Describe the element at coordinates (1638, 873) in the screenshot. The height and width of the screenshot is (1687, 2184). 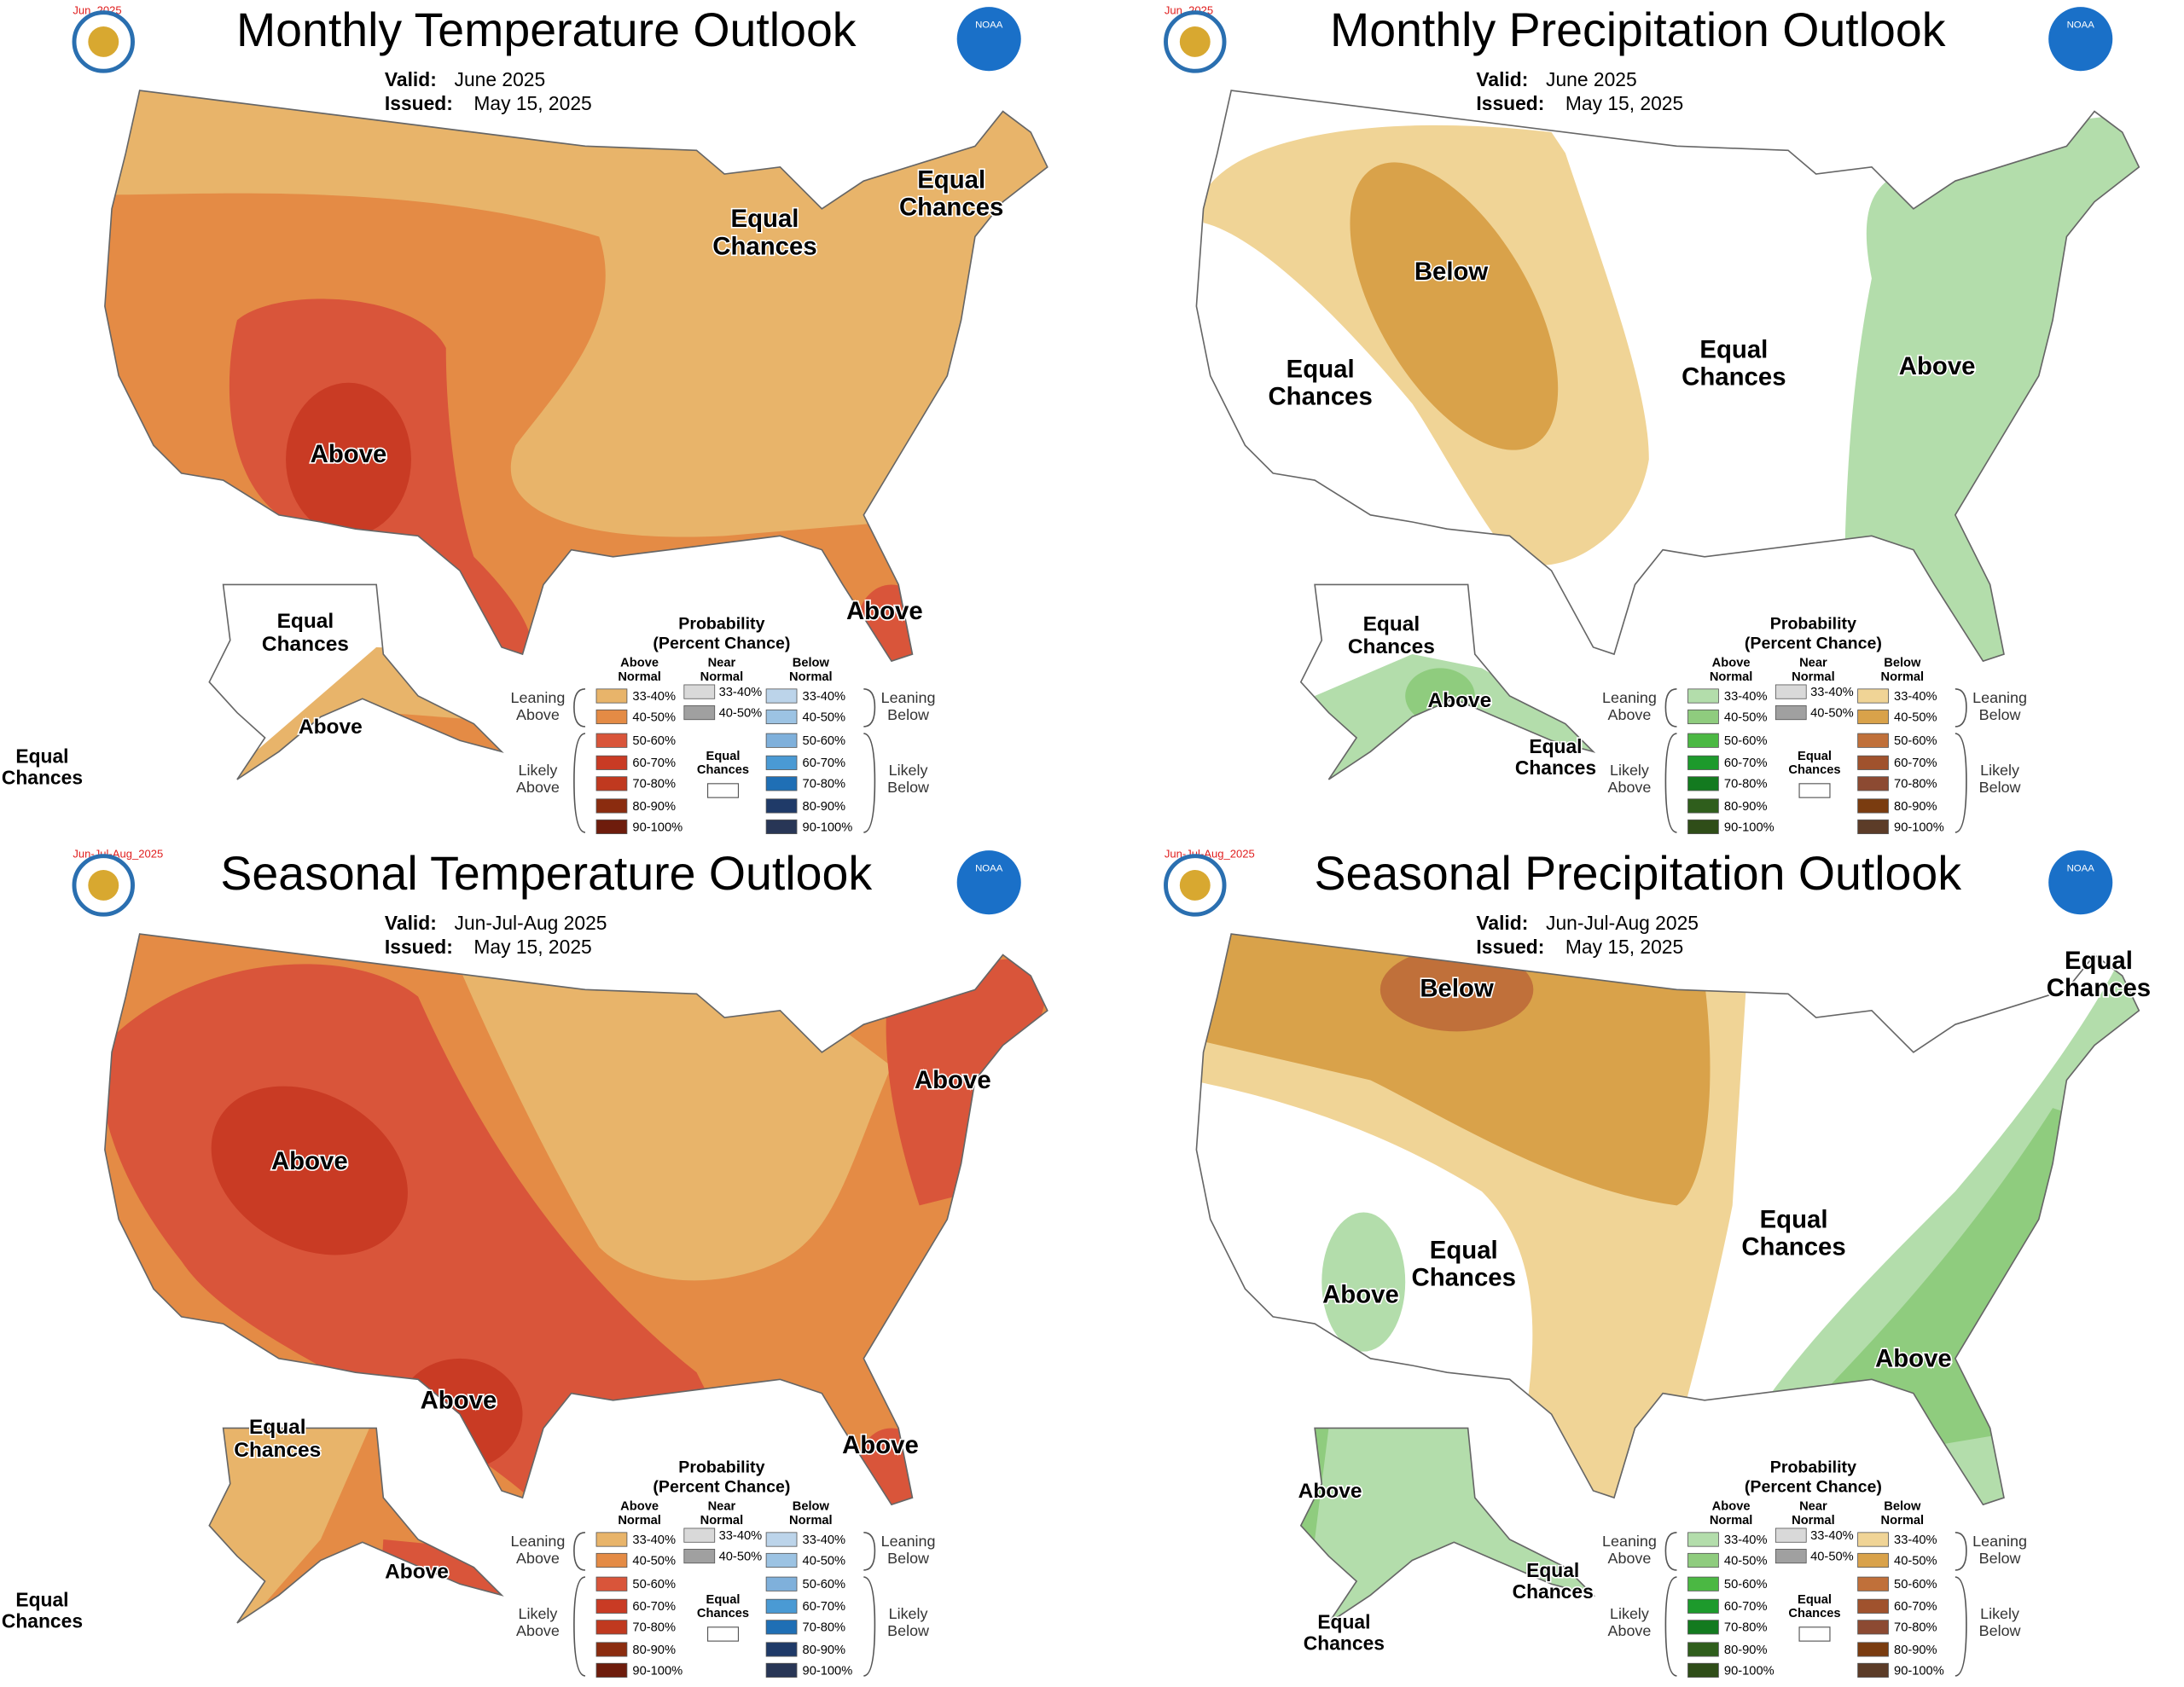
I see `title: Seasonal Precipitation Outlook` at that location.